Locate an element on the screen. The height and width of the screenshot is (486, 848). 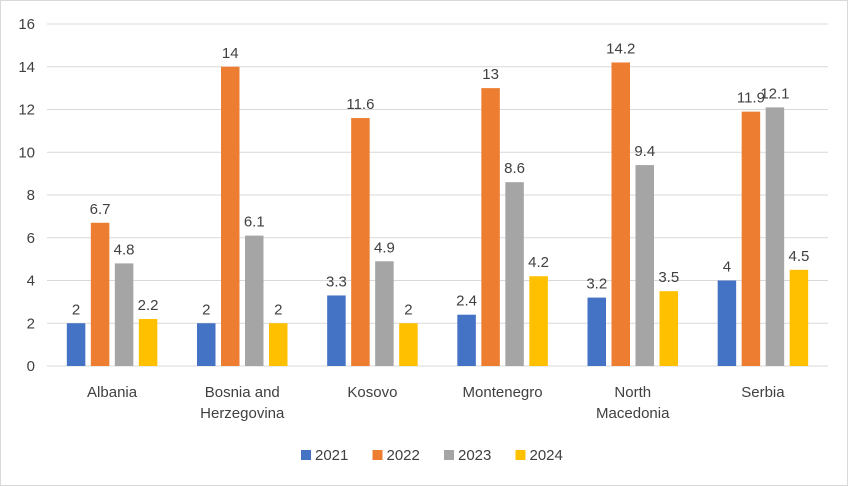
data-label: 2.2 is located at coordinates (148, 305).